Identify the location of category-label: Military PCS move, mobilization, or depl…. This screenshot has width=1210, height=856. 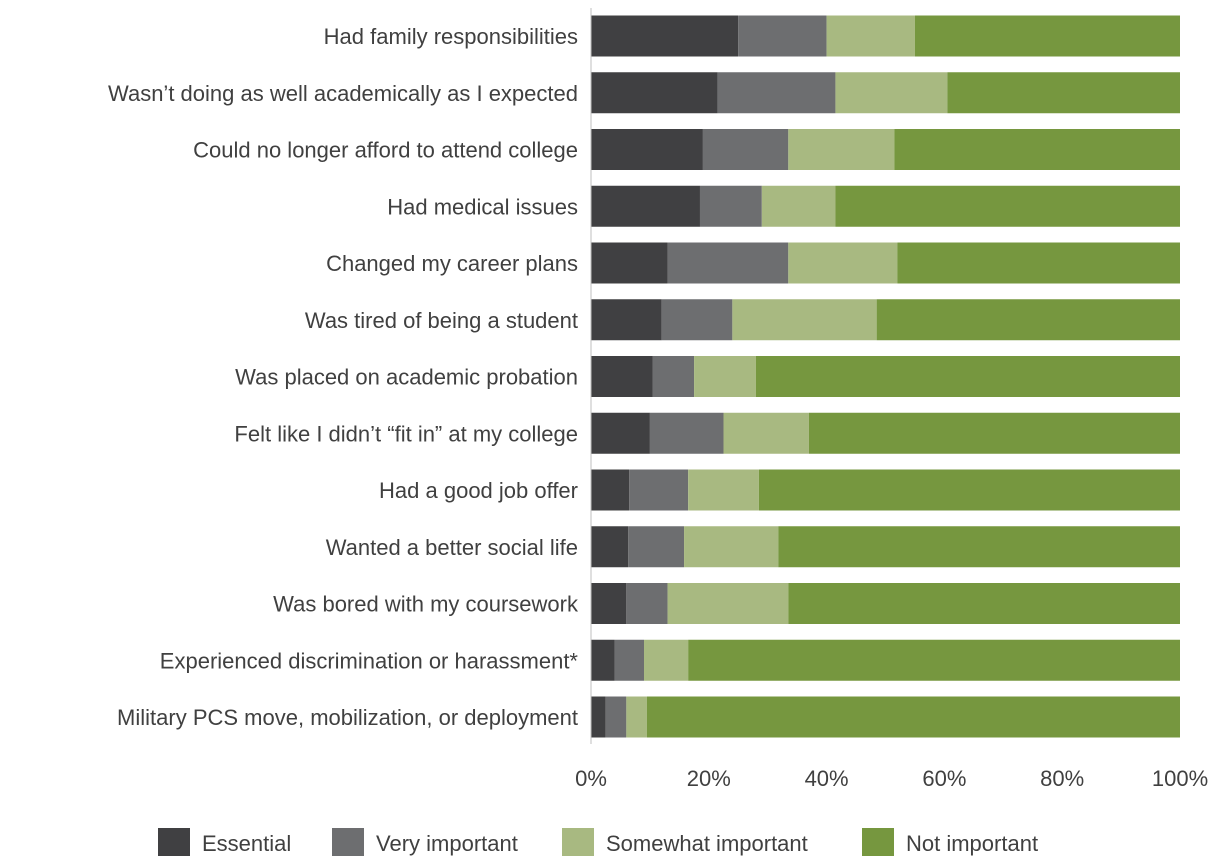
(347, 717).